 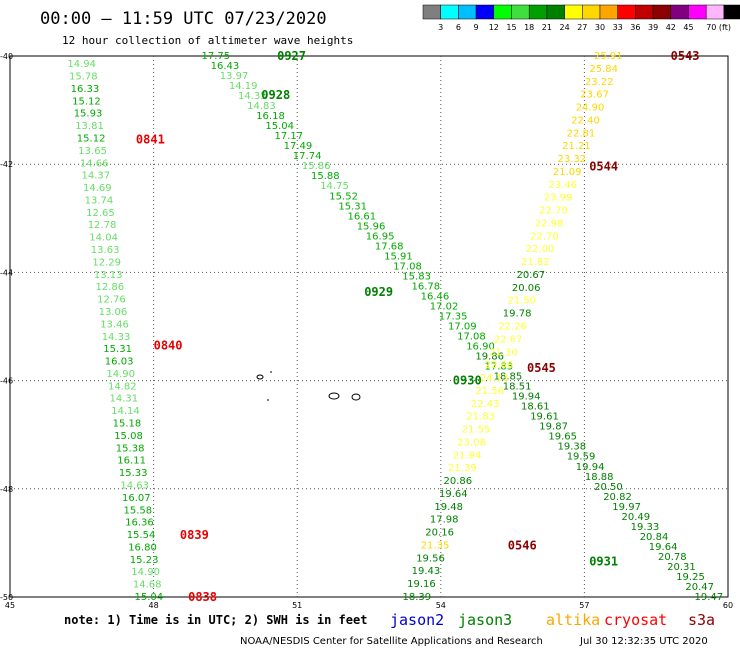 What do you see at coordinates (91, 139) in the screenshot?
I see `wave-height-value: 15.12` at bounding box center [91, 139].